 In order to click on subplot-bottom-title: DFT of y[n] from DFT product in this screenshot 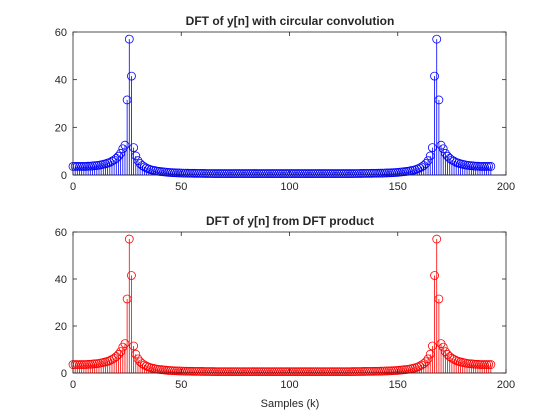, I will do `click(290, 221)`.